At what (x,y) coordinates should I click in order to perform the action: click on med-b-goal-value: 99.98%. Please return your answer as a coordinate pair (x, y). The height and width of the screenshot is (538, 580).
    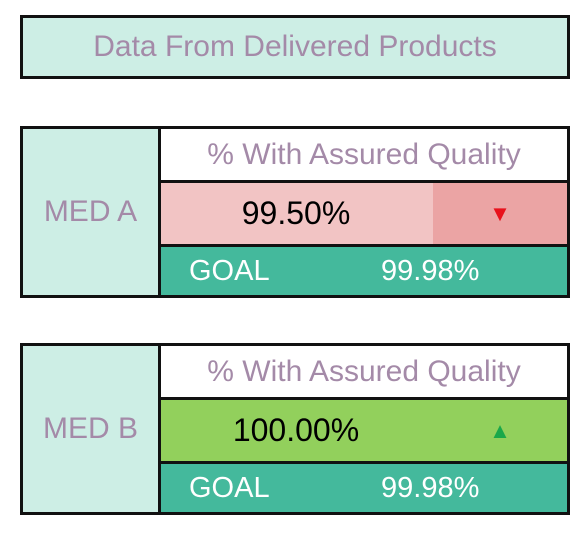
    Looking at the image, I should click on (430, 487).